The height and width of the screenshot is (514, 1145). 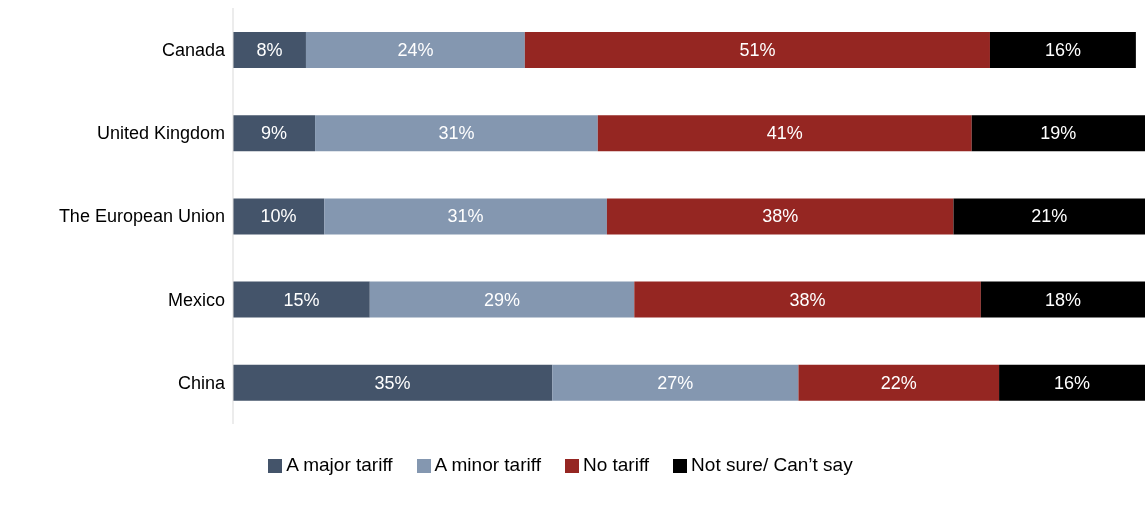 I want to click on data-label: 27%, so click(x=675, y=382).